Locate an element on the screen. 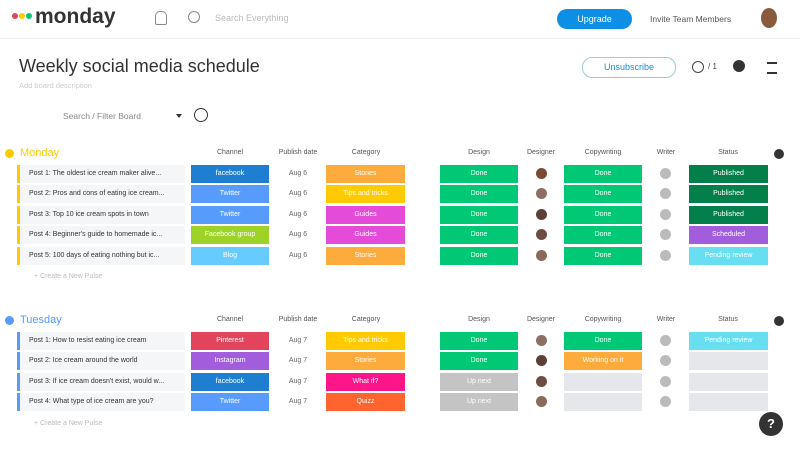 Image resolution: width=800 pixels, height=449 pixels. invite-link: Invite Team Members is located at coordinates (691, 19).